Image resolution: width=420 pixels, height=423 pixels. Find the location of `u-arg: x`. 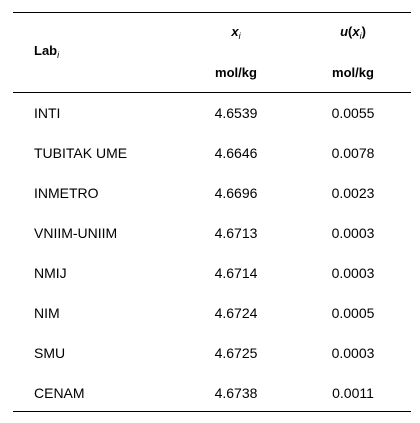

u-arg: x is located at coordinates (356, 31).